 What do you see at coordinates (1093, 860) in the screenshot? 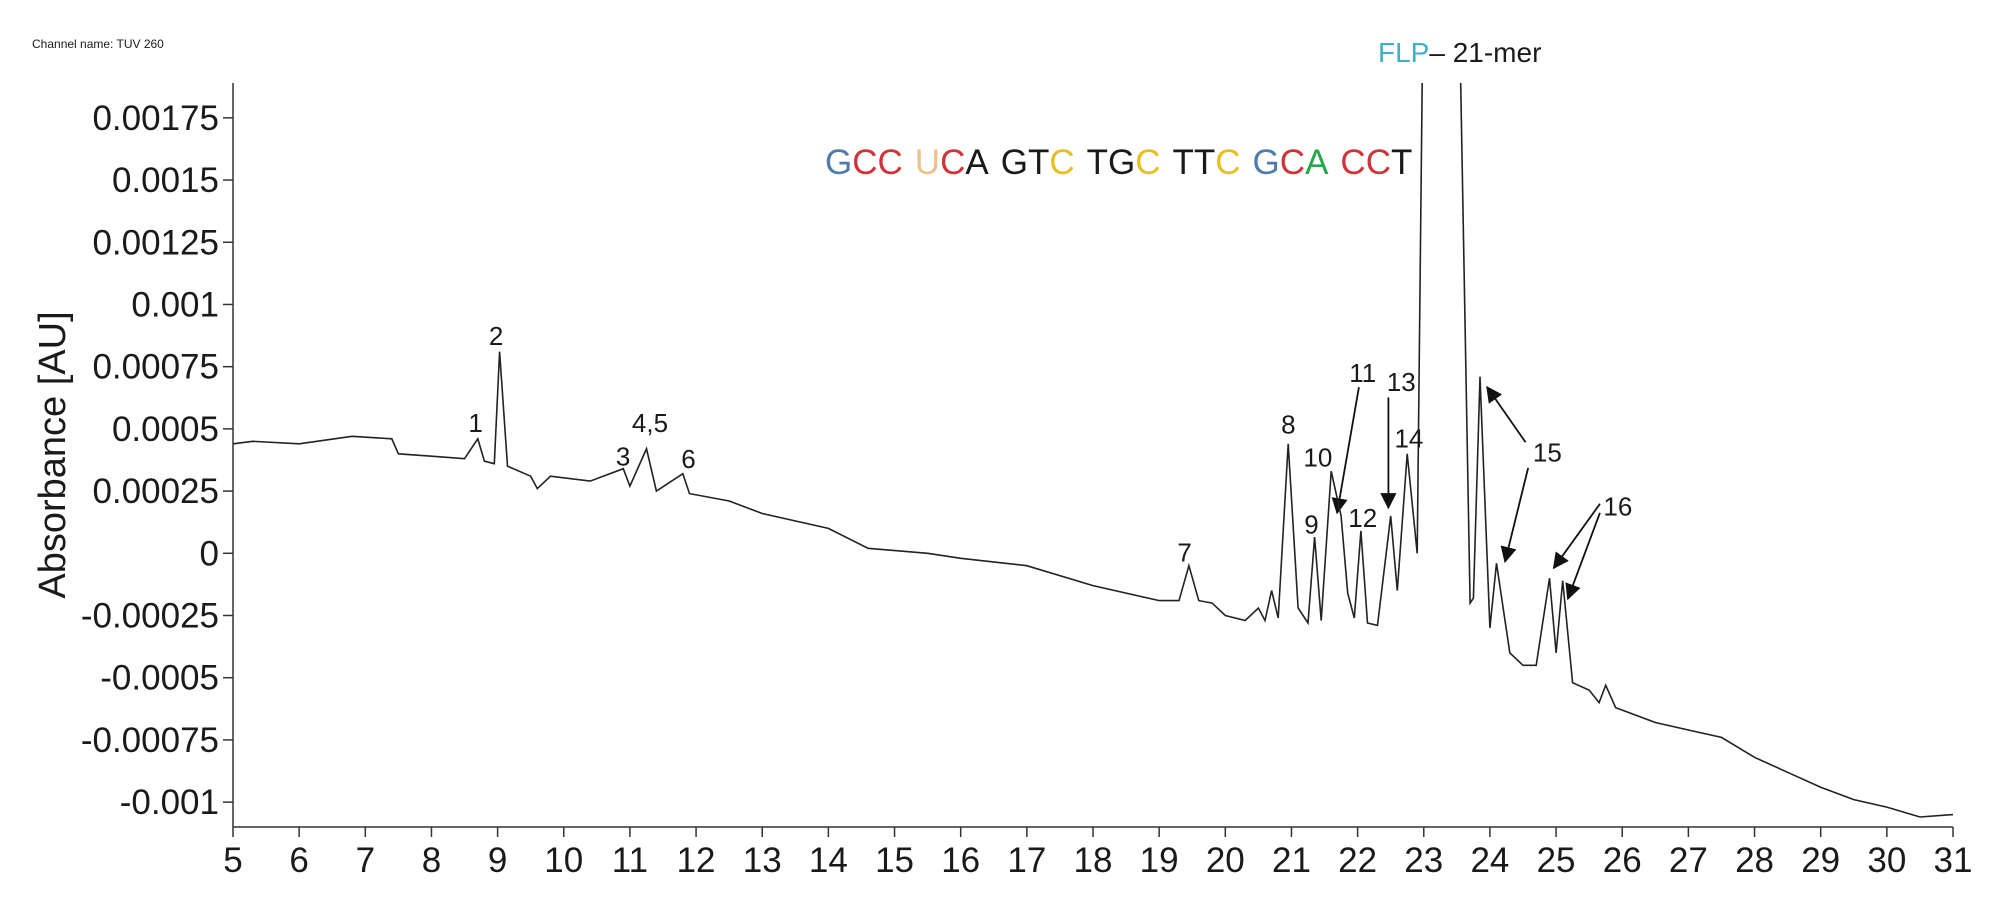
I see `x-tick-label: 18` at bounding box center [1093, 860].